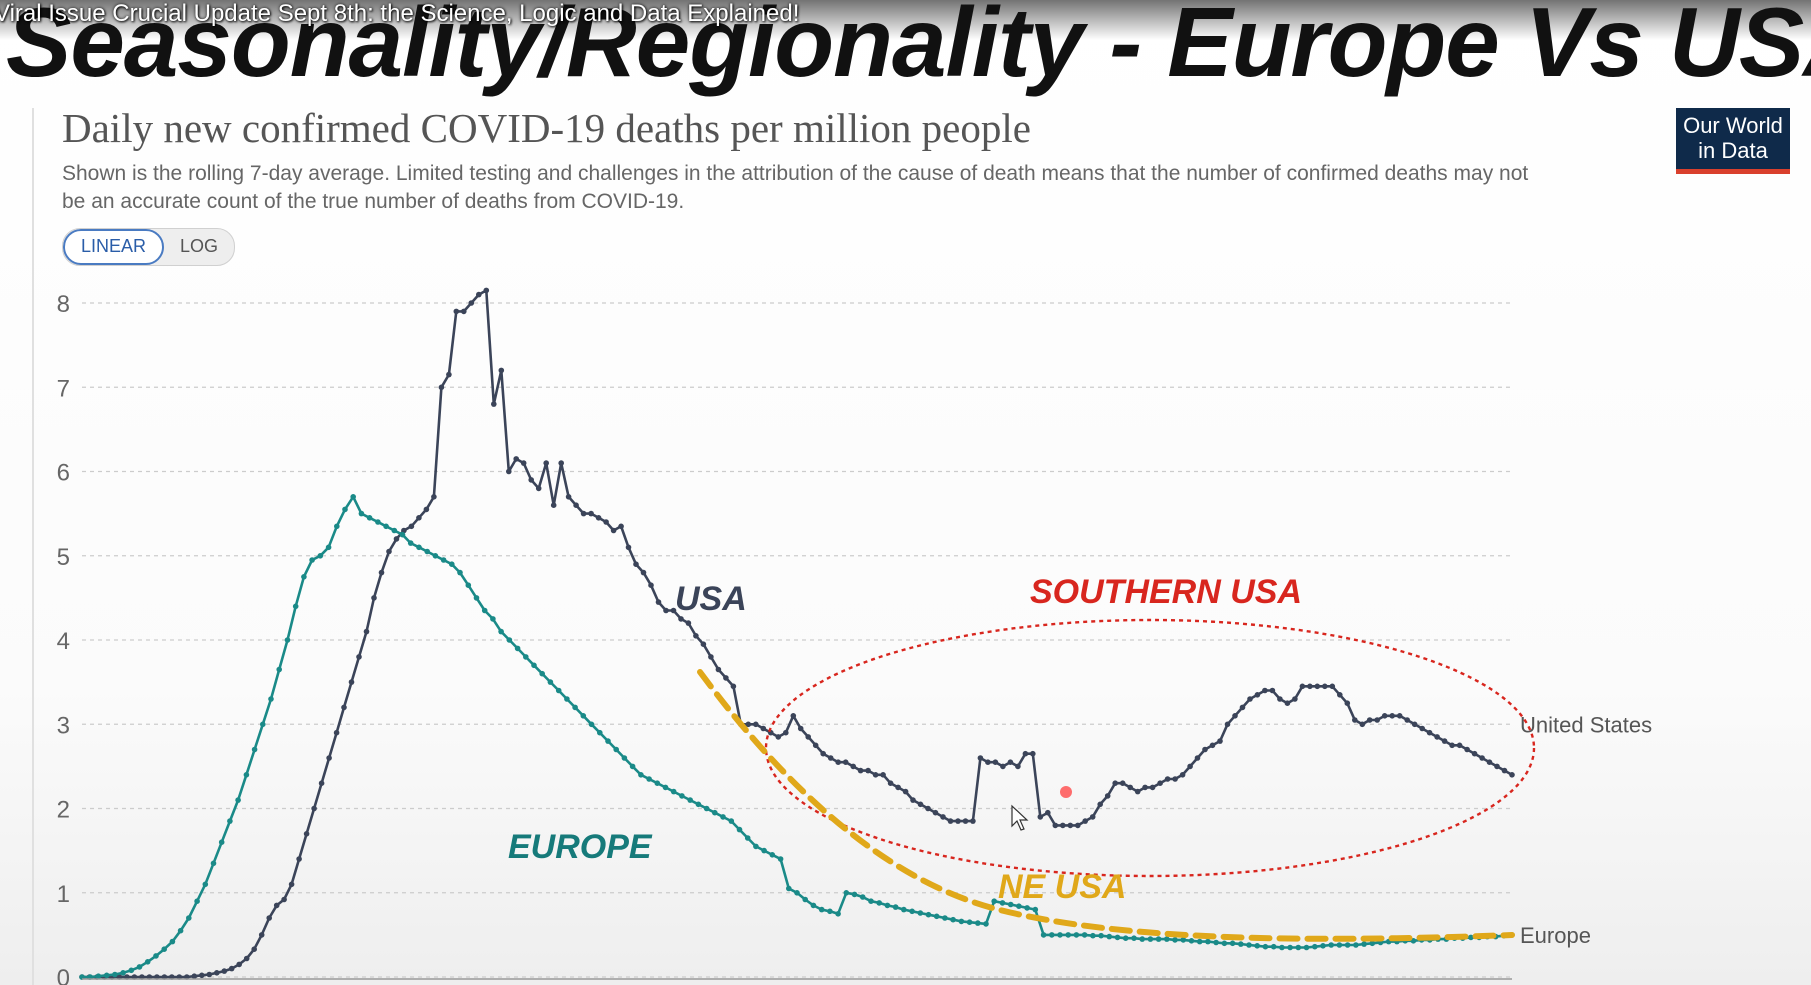 The image size is (1811, 985). Describe the element at coordinates (63, 304) in the screenshot. I see `y-tick-label: 8` at that location.